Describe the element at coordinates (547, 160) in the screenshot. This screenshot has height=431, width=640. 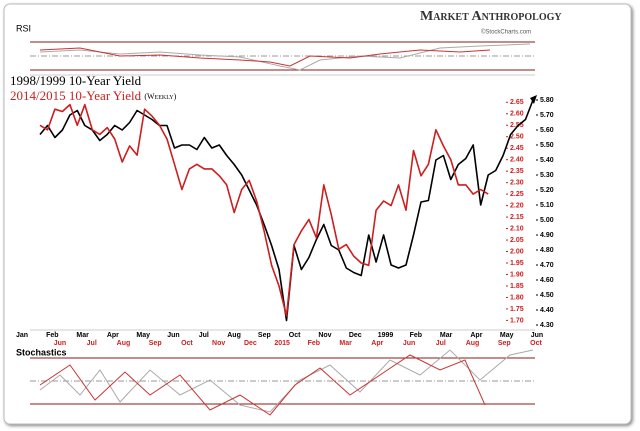
I see `tick-label: 5.40` at that location.